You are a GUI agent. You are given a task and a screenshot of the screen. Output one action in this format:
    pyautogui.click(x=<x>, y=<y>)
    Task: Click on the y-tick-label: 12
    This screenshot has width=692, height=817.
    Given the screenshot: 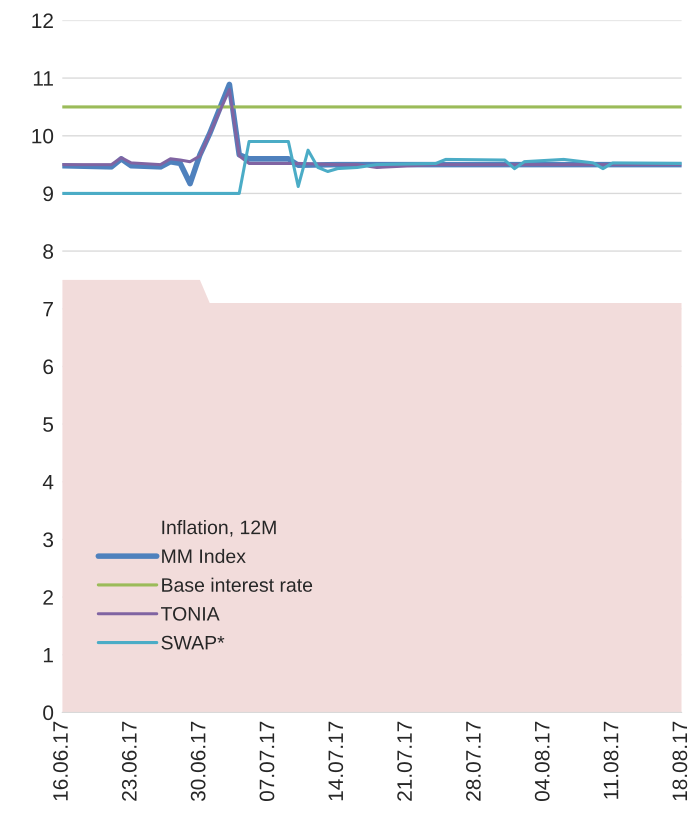 What is the action you would take?
    pyautogui.click(x=42, y=20)
    